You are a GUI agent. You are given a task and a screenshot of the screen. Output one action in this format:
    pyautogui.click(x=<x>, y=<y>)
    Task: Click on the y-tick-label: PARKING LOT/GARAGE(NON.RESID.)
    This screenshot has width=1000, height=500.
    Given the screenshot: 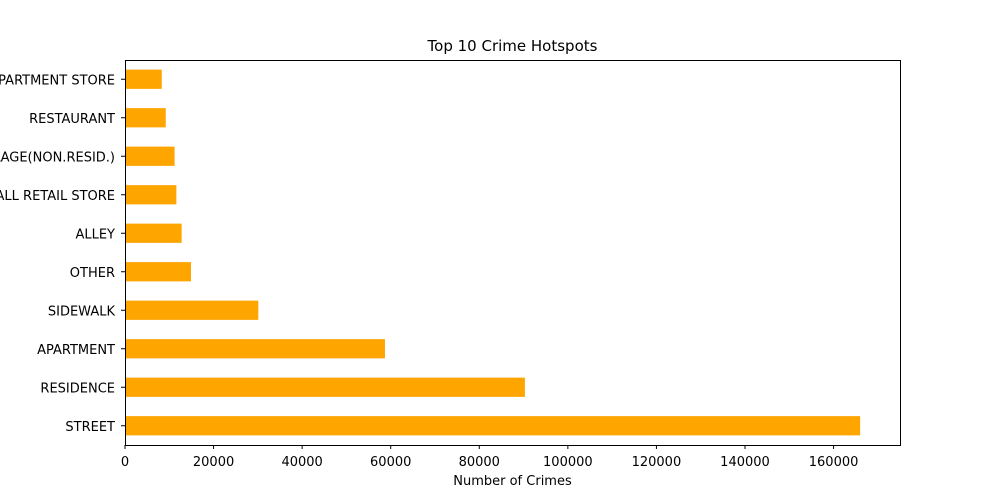 What is the action you would take?
    pyautogui.click(x=57, y=157)
    